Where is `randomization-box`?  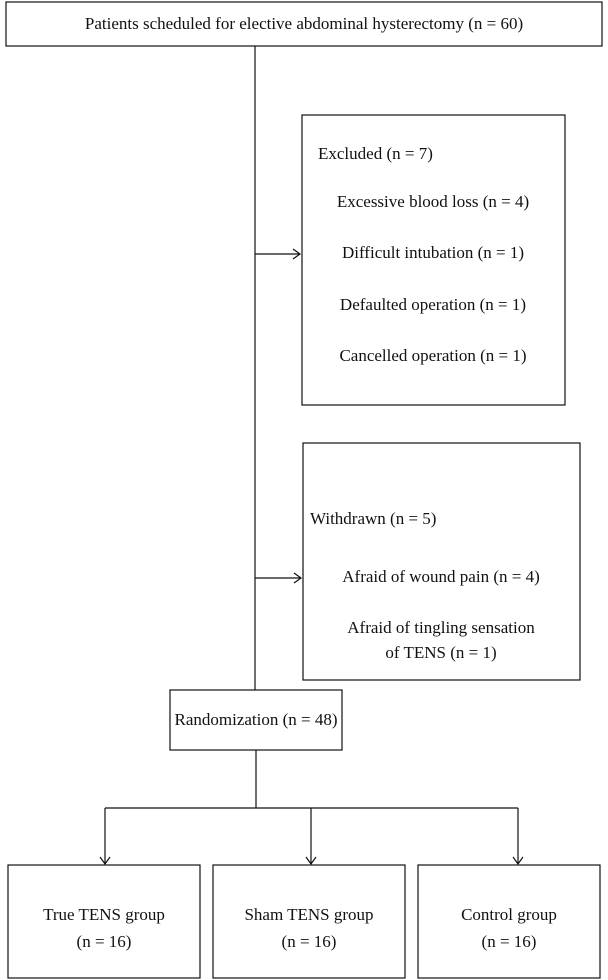 randomization-box is located at coordinates (256, 720).